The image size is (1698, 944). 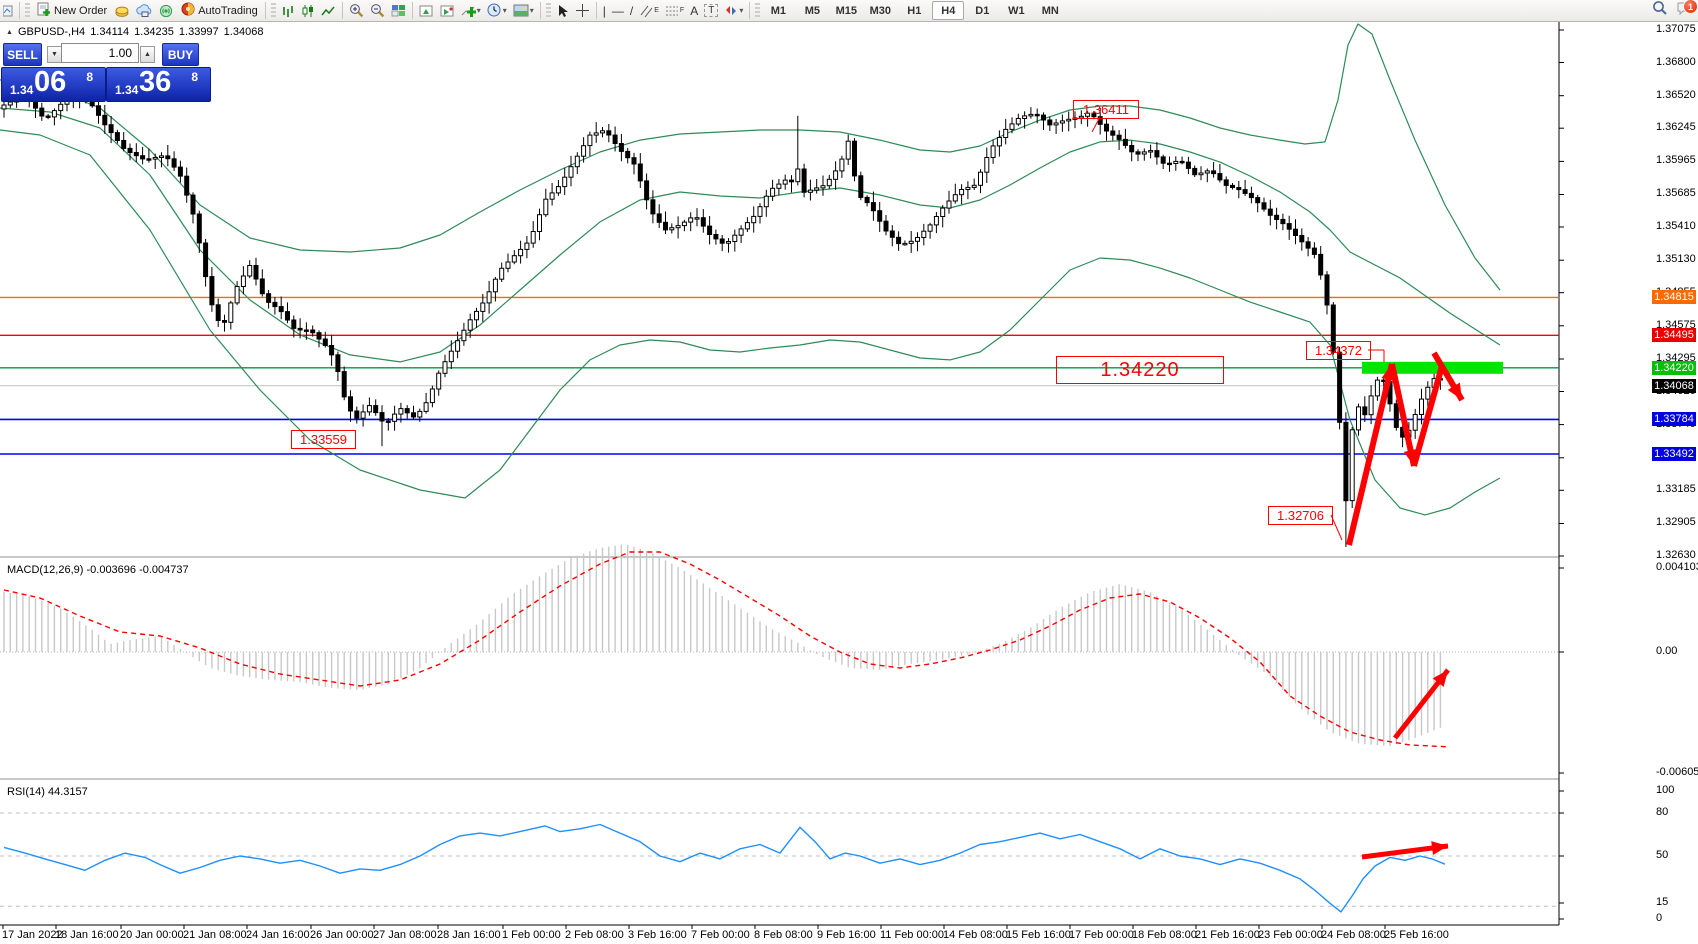 I want to click on rsi-layer, so click(x=782, y=855).